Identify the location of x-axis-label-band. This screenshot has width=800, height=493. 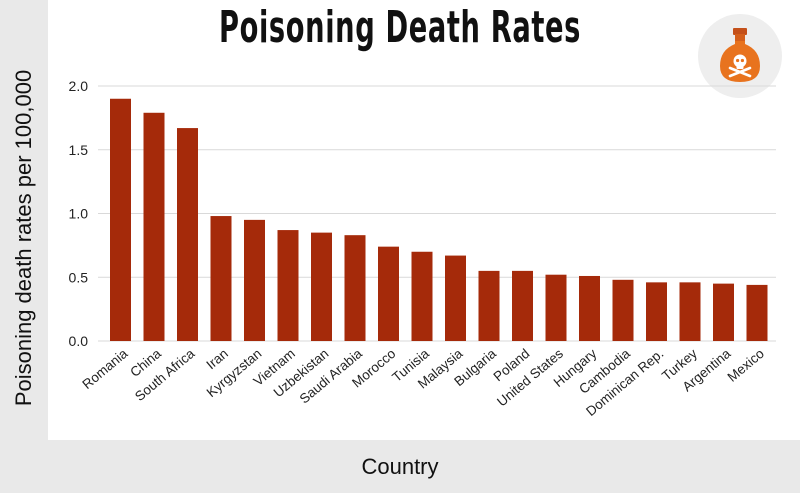
(400, 466).